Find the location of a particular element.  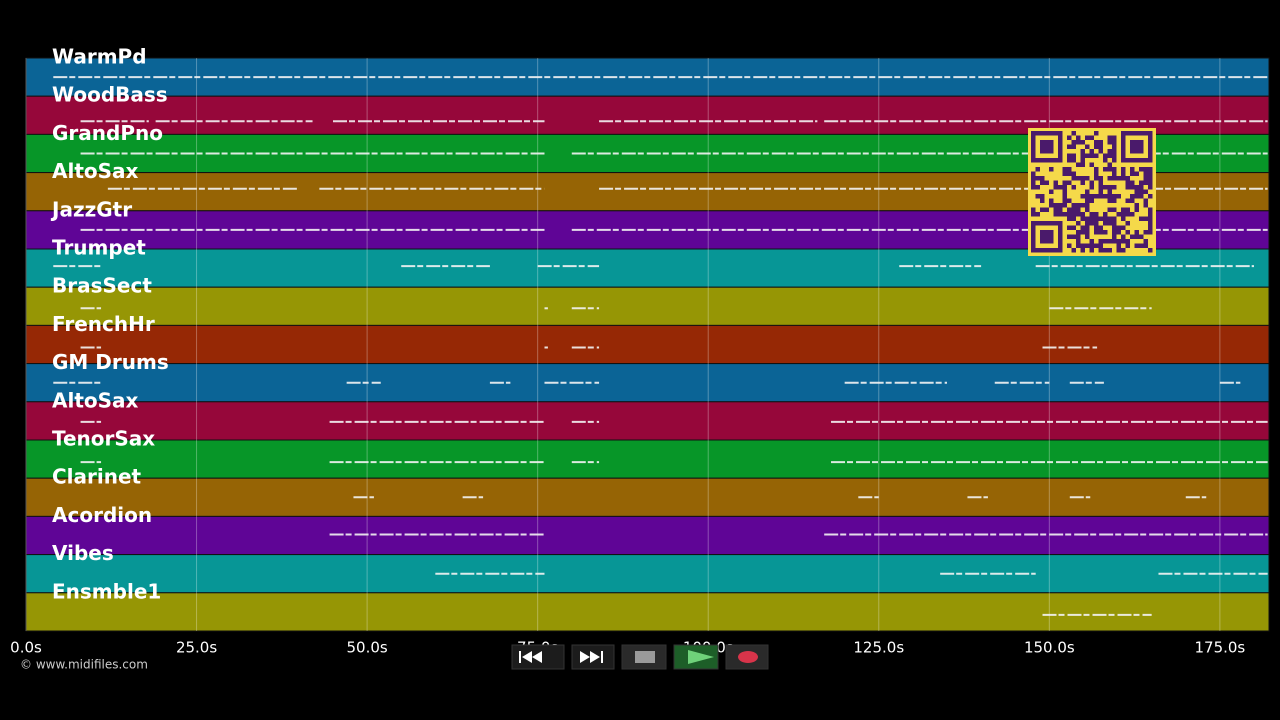

tick-label: 125.0s is located at coordinates (878, 648).